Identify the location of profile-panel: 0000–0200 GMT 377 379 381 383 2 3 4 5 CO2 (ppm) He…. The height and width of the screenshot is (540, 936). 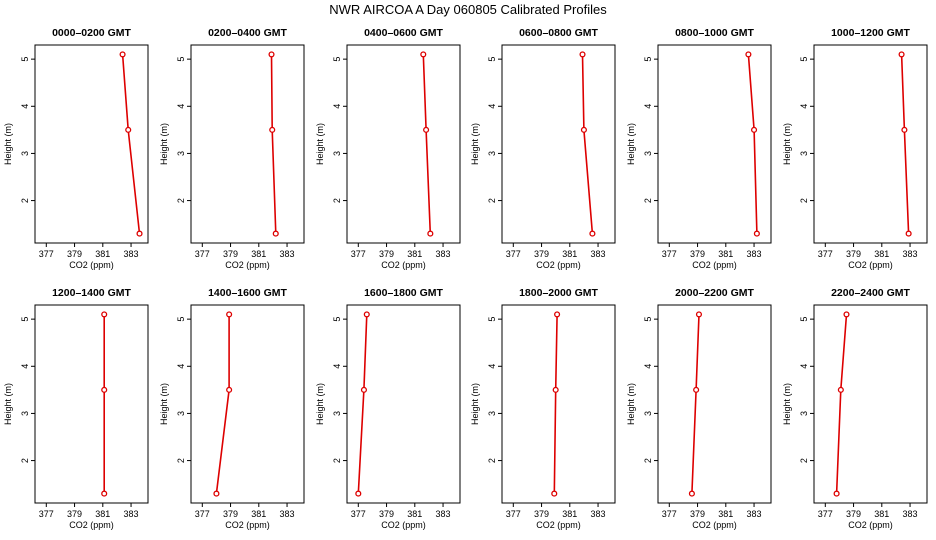
(76, 148).